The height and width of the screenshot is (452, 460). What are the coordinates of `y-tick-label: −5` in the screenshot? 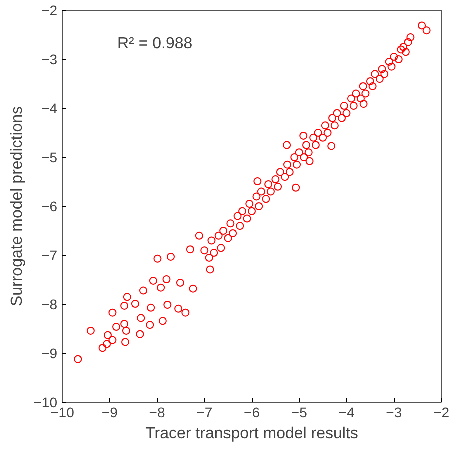 It's located at (50, 158).